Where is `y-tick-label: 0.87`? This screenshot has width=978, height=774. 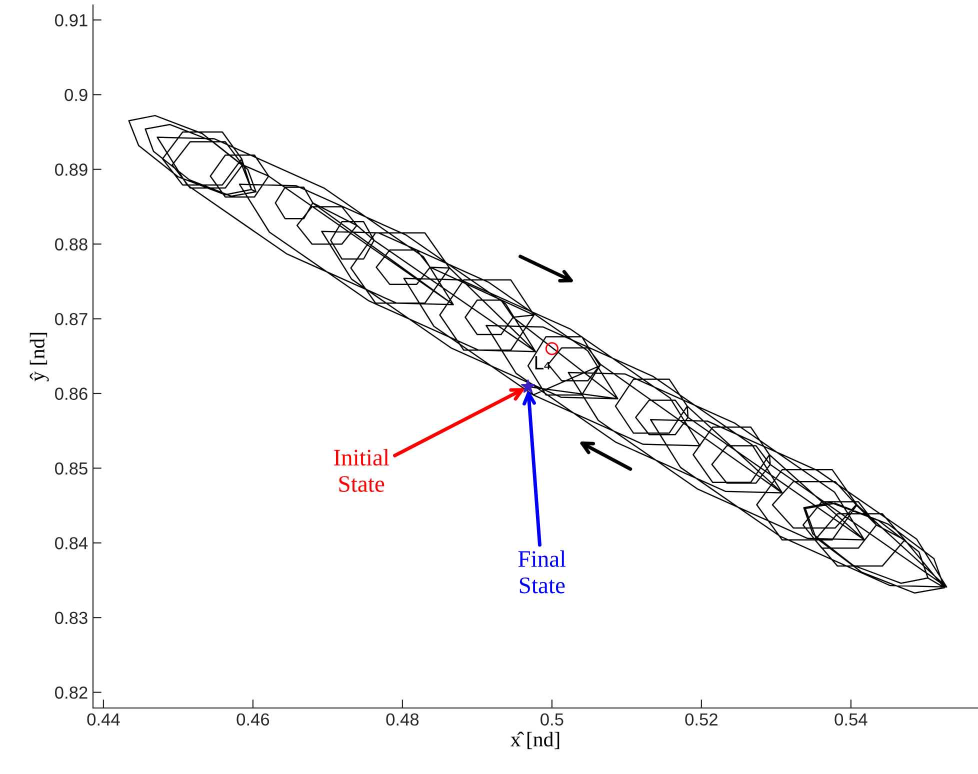 y-tick-label: 0.87 is located at coordinates (71, 319).